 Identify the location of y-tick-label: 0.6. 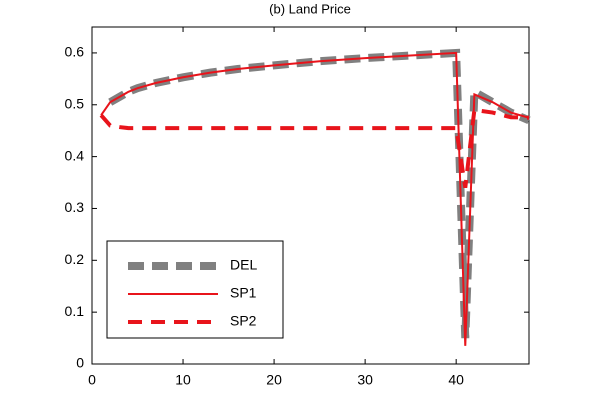
(75, 52).